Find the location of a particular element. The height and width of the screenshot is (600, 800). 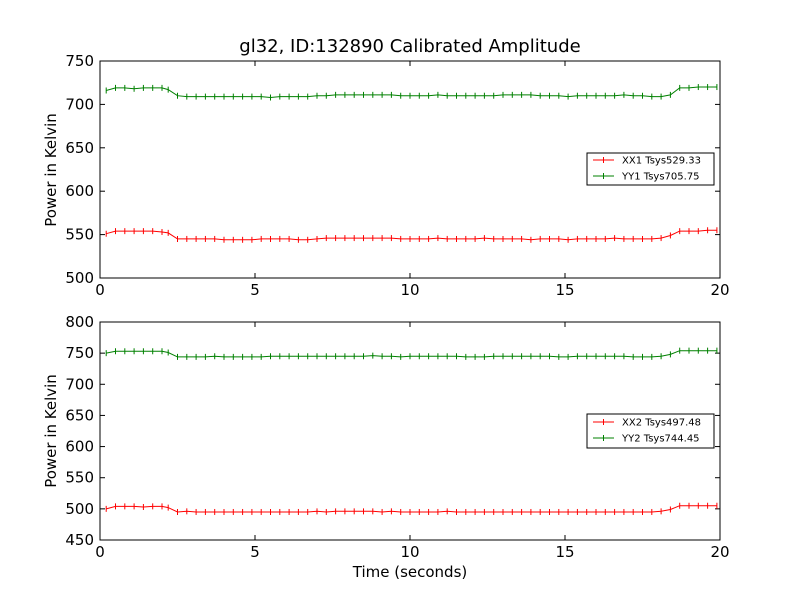

top-y-tick-label: 600 is located at coordinates (79, 191).